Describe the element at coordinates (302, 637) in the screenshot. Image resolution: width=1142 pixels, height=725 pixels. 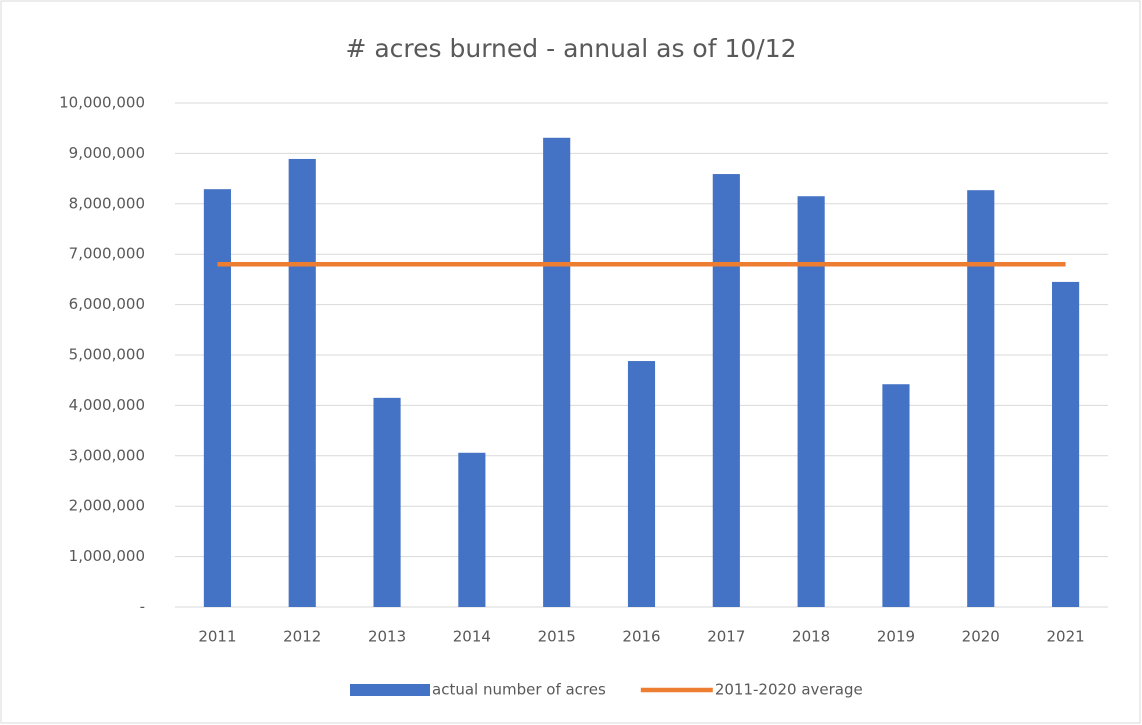
I see `x-tick-label: 2012` at that location.